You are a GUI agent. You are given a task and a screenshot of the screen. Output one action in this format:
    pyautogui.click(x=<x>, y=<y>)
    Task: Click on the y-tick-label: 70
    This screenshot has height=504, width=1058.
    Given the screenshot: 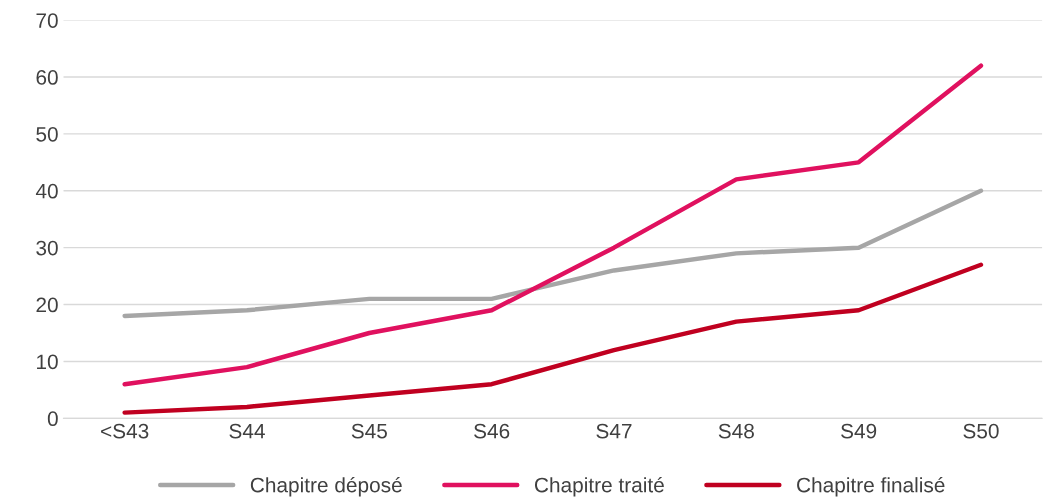 What is the action you would take?
    pyautogui.click(x=47, y=20)
    